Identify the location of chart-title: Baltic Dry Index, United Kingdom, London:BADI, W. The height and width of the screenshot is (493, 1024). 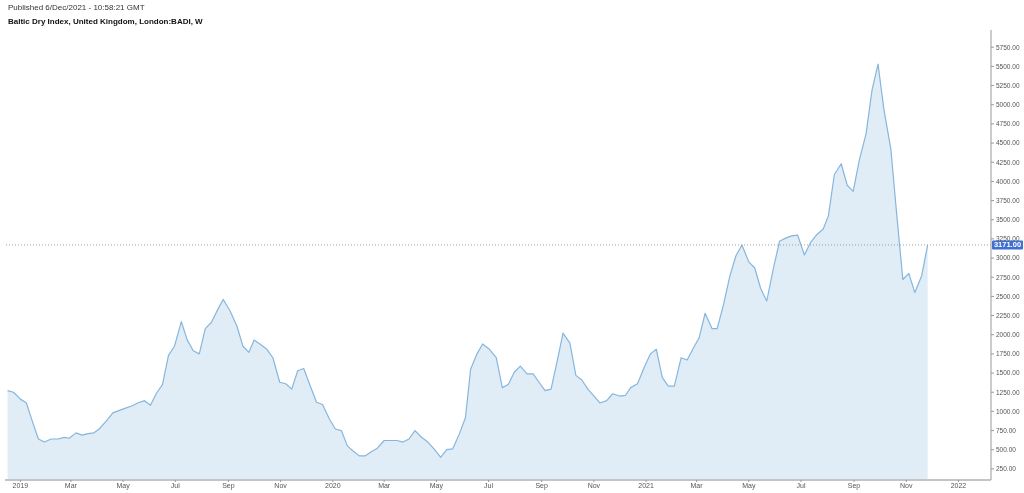
(105, 22).